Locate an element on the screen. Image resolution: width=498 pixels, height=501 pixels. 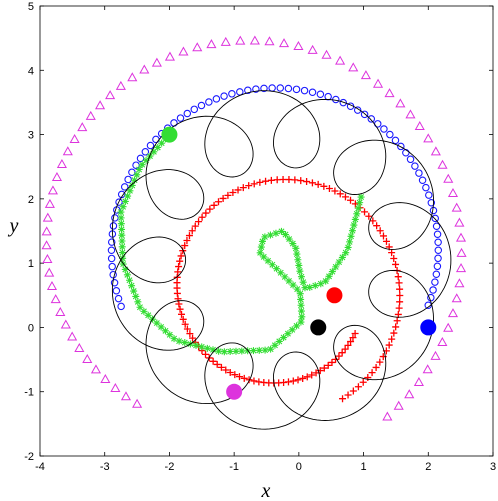
y-axis-label: y is located at coordinates (13, 226).